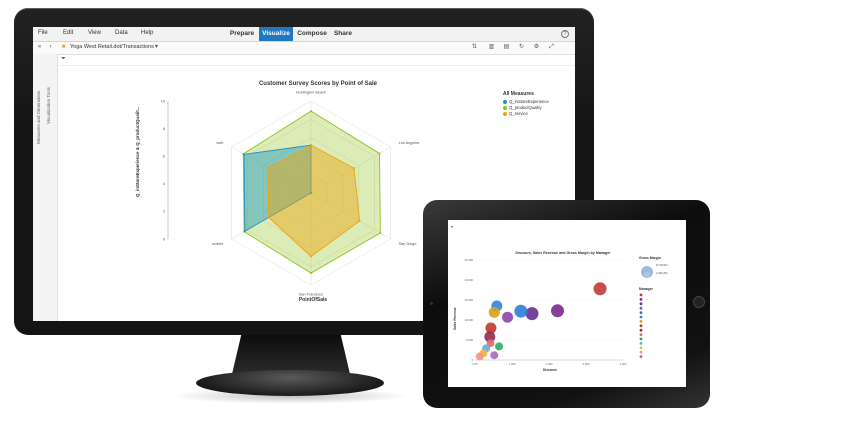 This screenshot has width=862, height=445. I want to click on radar-tick-label: 8, so click(164, 129).